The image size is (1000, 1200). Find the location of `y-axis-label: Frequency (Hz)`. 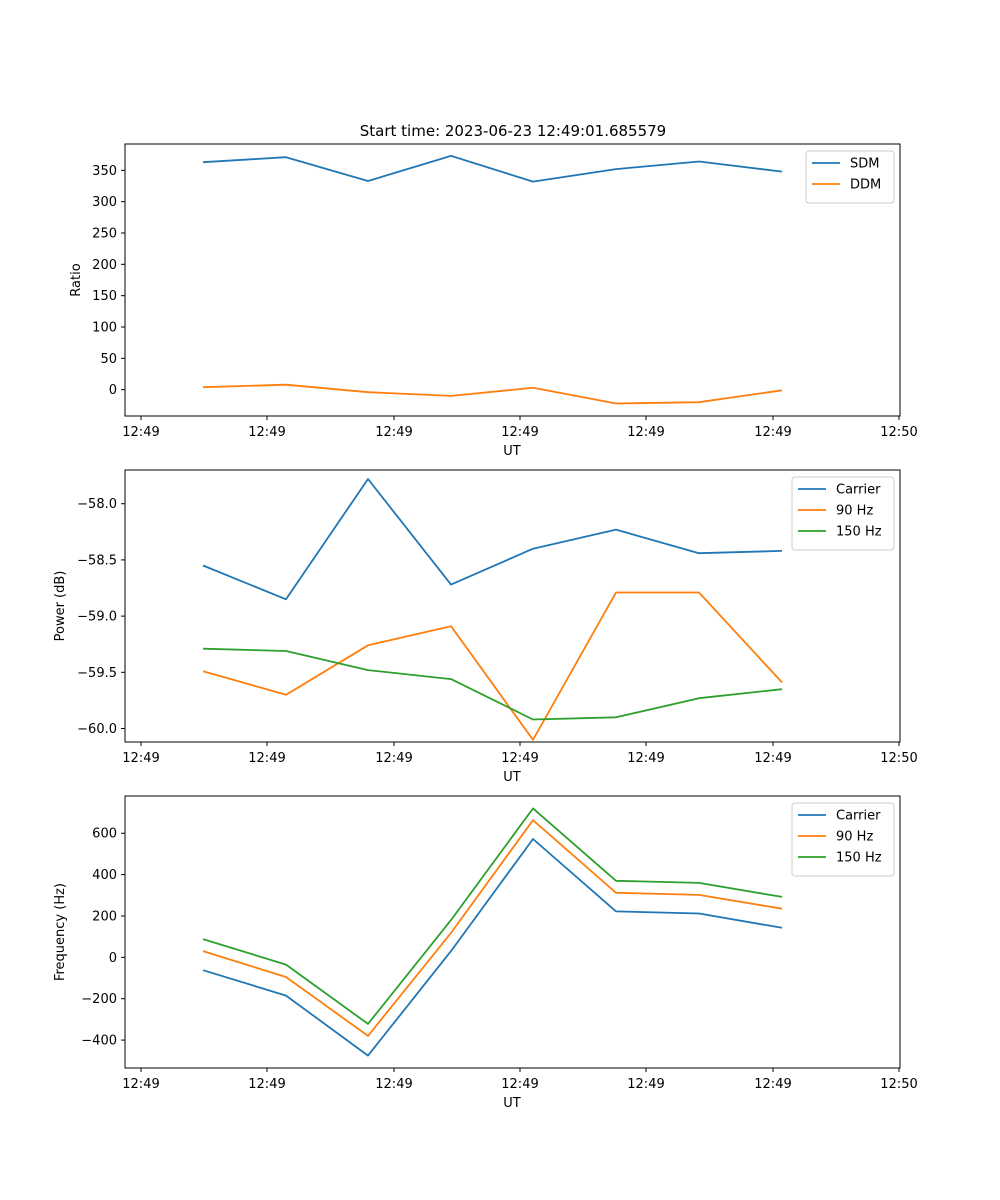

y-axis-label: Frequency (Hz) is located at coordinates (60, 932).